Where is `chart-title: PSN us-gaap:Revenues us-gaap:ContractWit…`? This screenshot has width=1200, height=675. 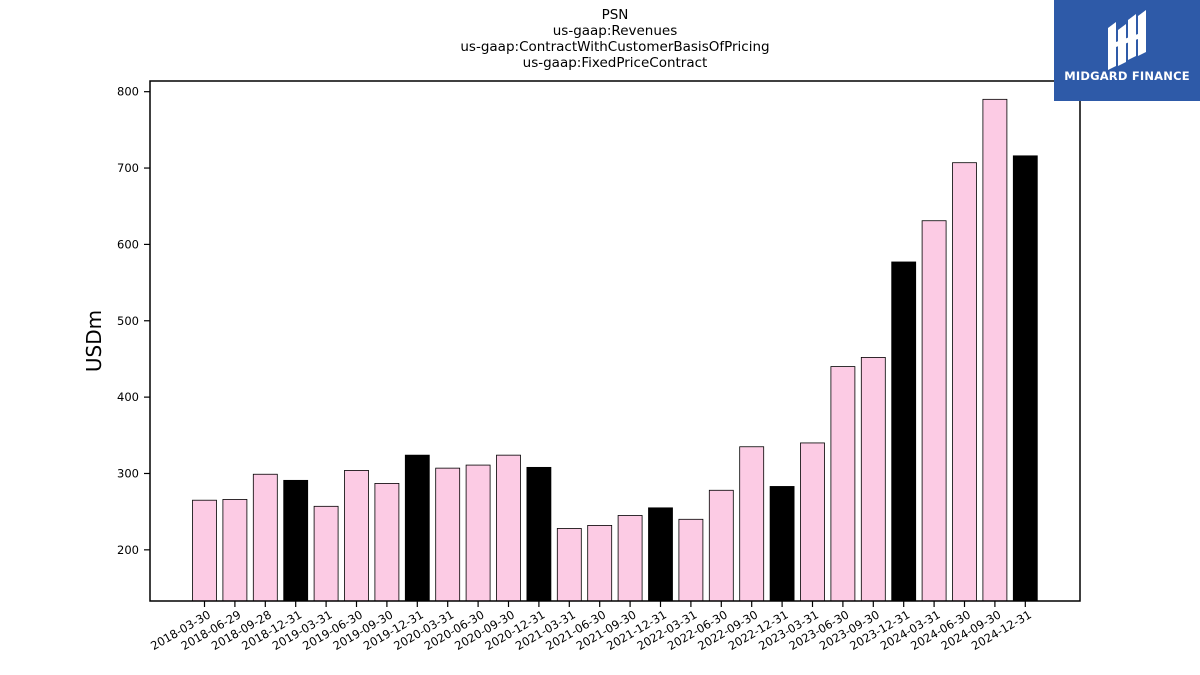
chart-title: PSN us-gaap:Revenues us-gaap:ContractWit… is located at coordinates (615, 39).